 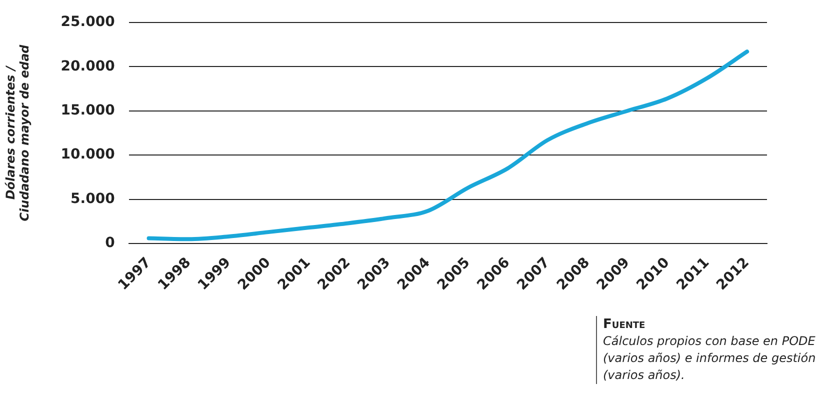 What do you see at coordinates (110, 243) in the screenshot?
I see `y-tick-label: 0` at bounding box center [110, 243].